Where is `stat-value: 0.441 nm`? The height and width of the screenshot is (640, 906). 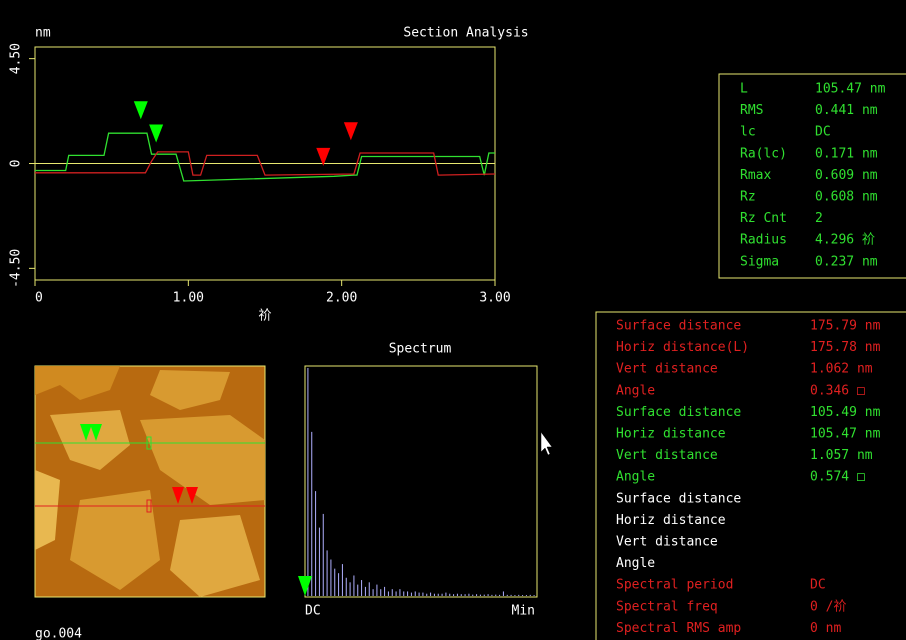 stat-value: 0.441 nm is located at coordinates (846, 110).